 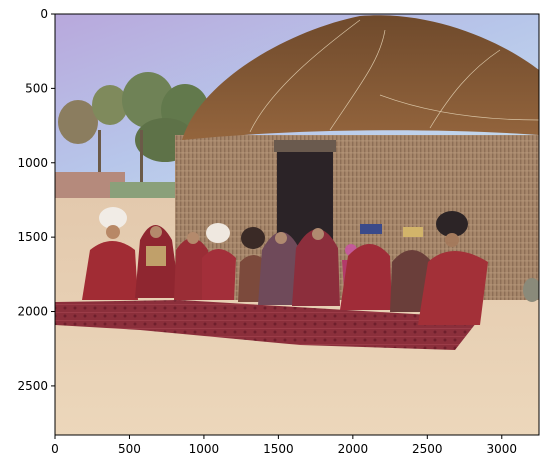 I want to click on y-axis: 0 500 1000 1500 2000 2500, so click(x=36, y=200).